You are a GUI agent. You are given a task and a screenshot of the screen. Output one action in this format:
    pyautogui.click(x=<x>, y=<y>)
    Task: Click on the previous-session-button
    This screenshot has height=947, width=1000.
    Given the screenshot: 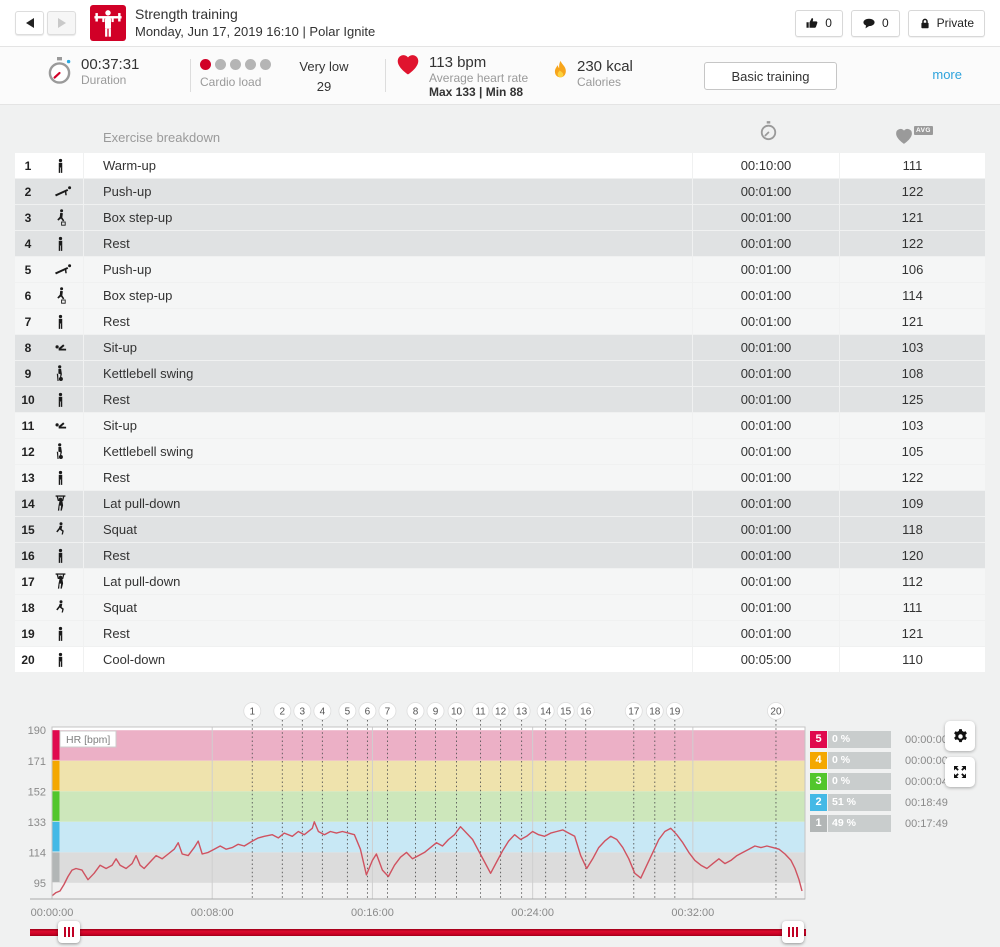 What is the action you would take?
    pyautogui.click(x=29, y=23)
    